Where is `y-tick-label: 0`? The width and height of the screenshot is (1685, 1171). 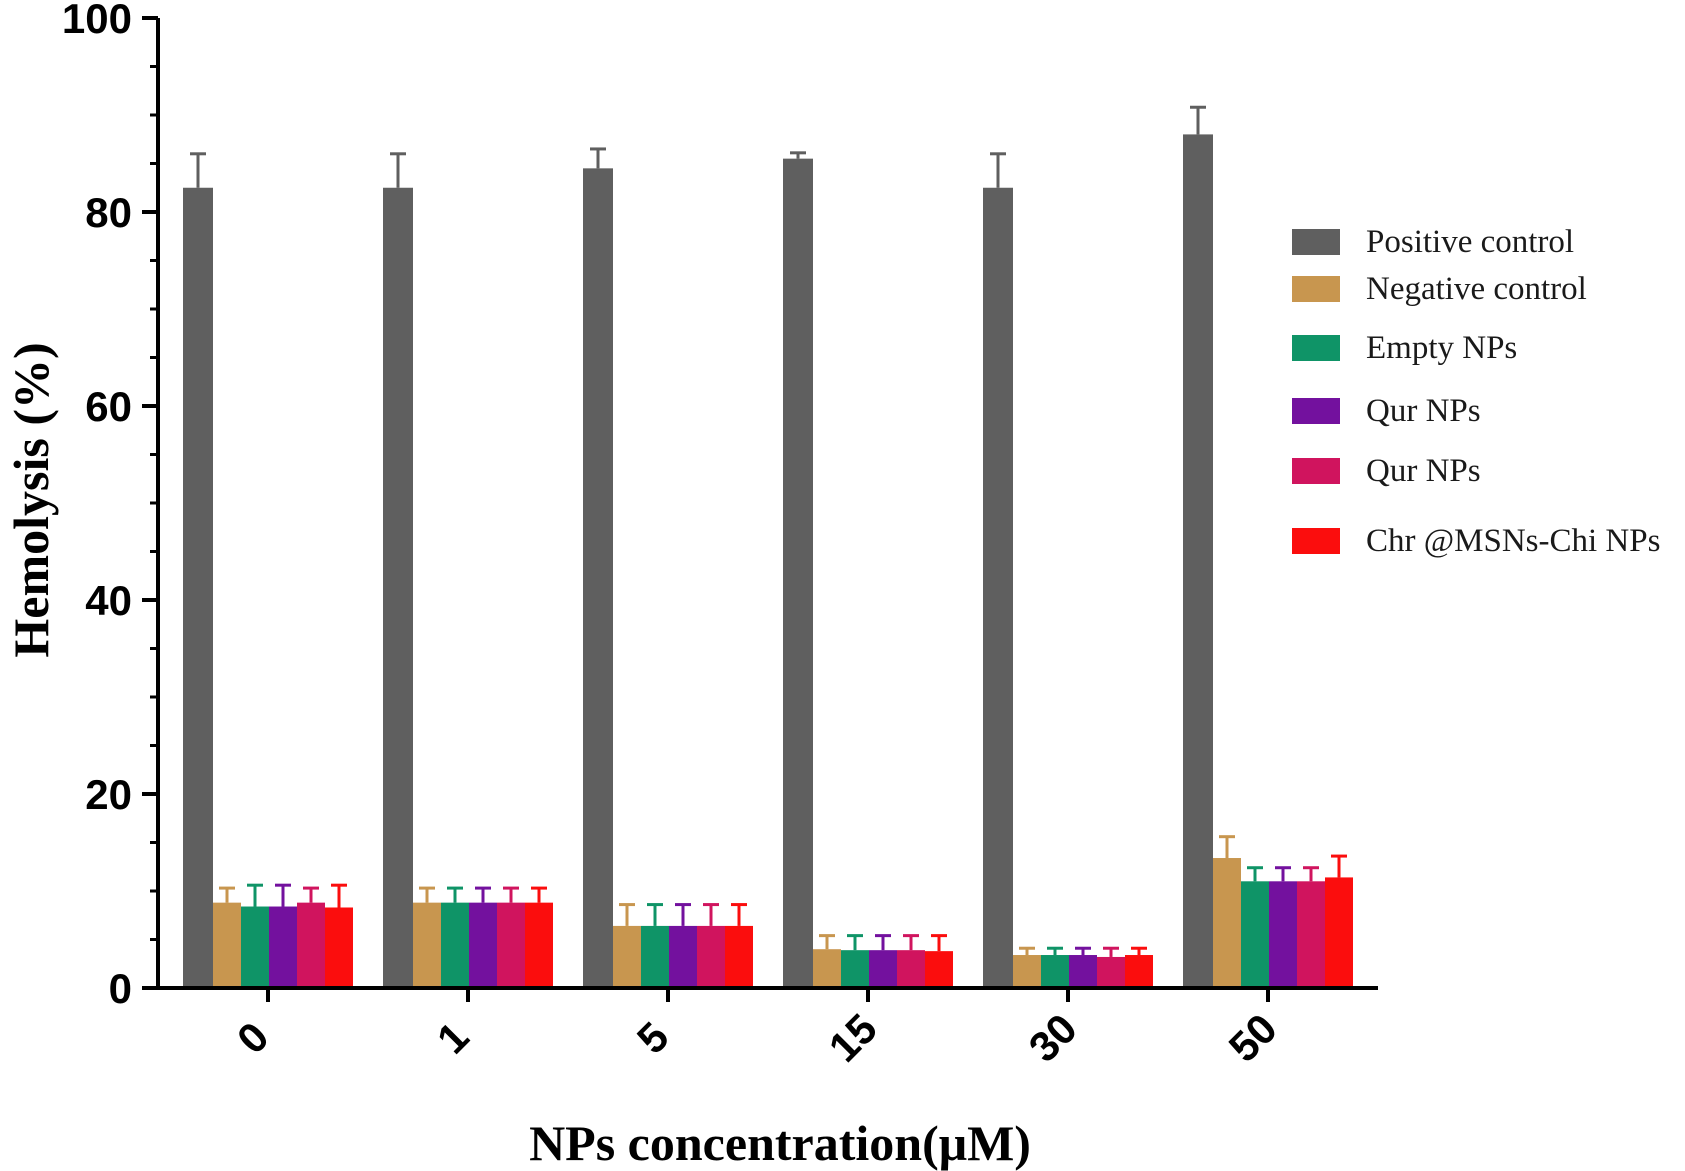
y-tick-label: 0 is located at coordinates (120, 988).